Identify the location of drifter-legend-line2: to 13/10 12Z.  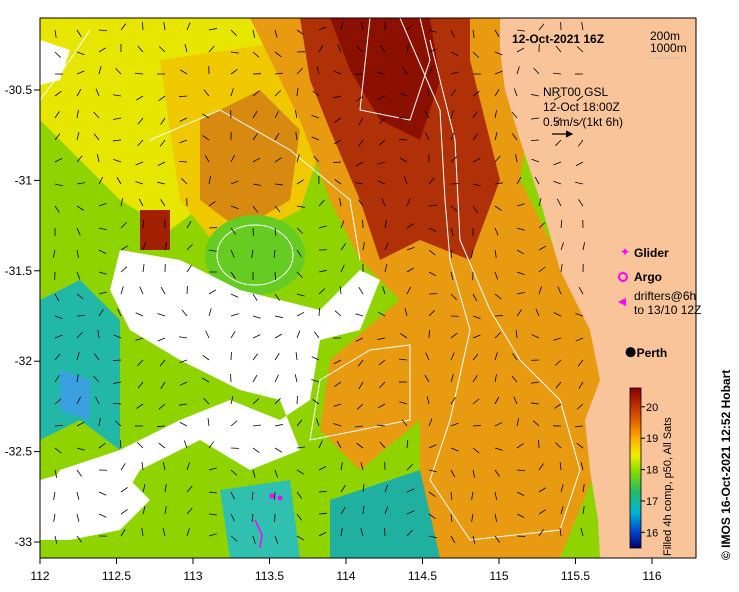
(667, 310).